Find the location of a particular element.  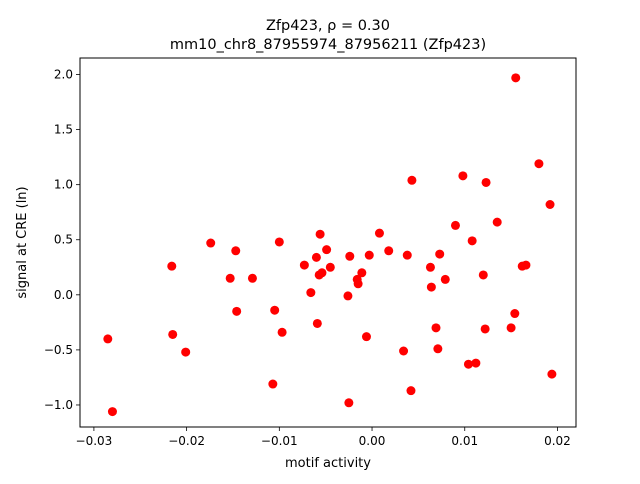

x-tick-label: 0.00 is located at coordinates (372, 441).